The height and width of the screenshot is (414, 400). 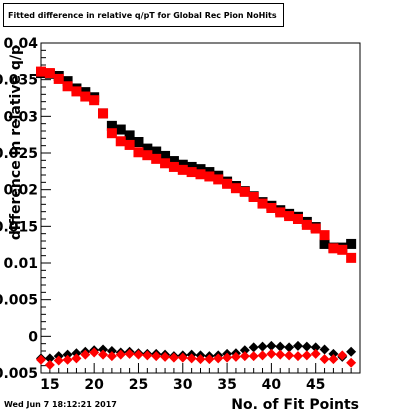 What do you see at coordinates (183, 385) in the screenshot?
I see `x-tick-label: 30` at bounding box center [183, 385].